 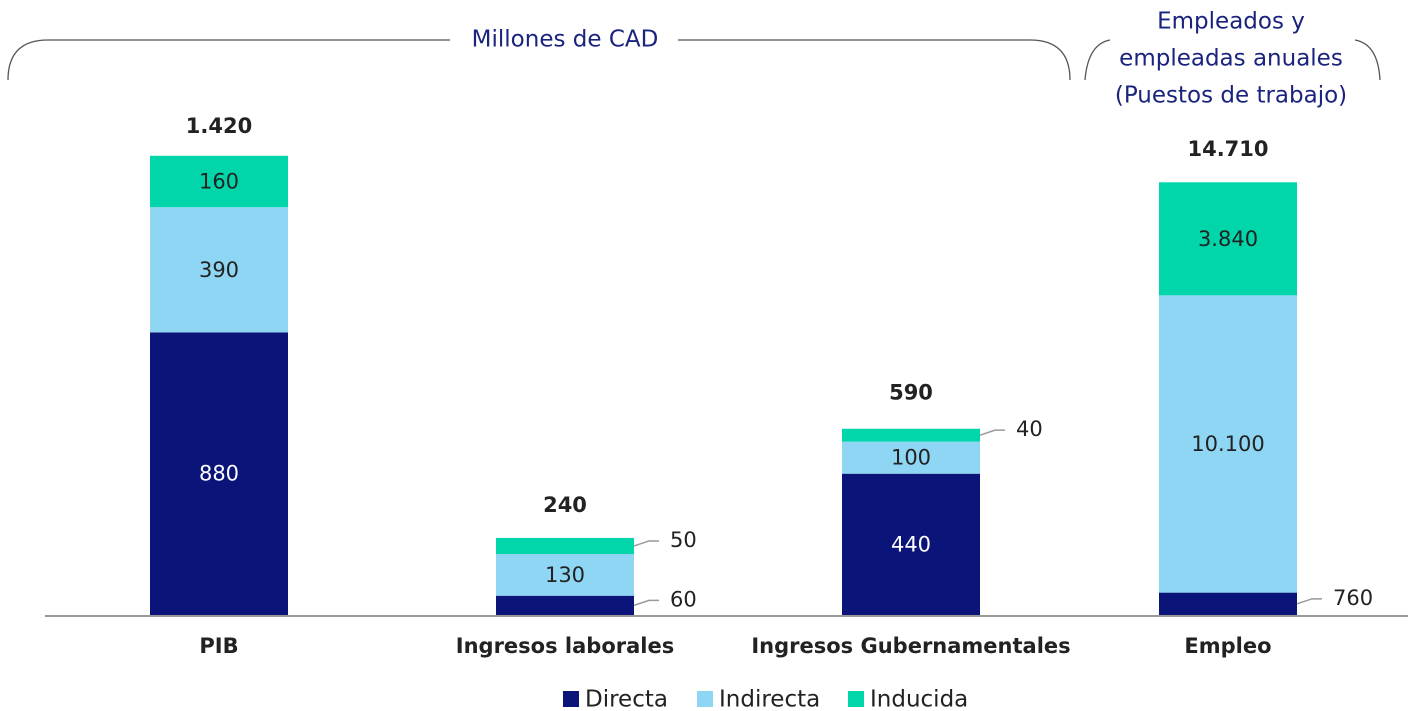 I want to click on group-label: empleadas anuales, so click(x=1231, y=59).